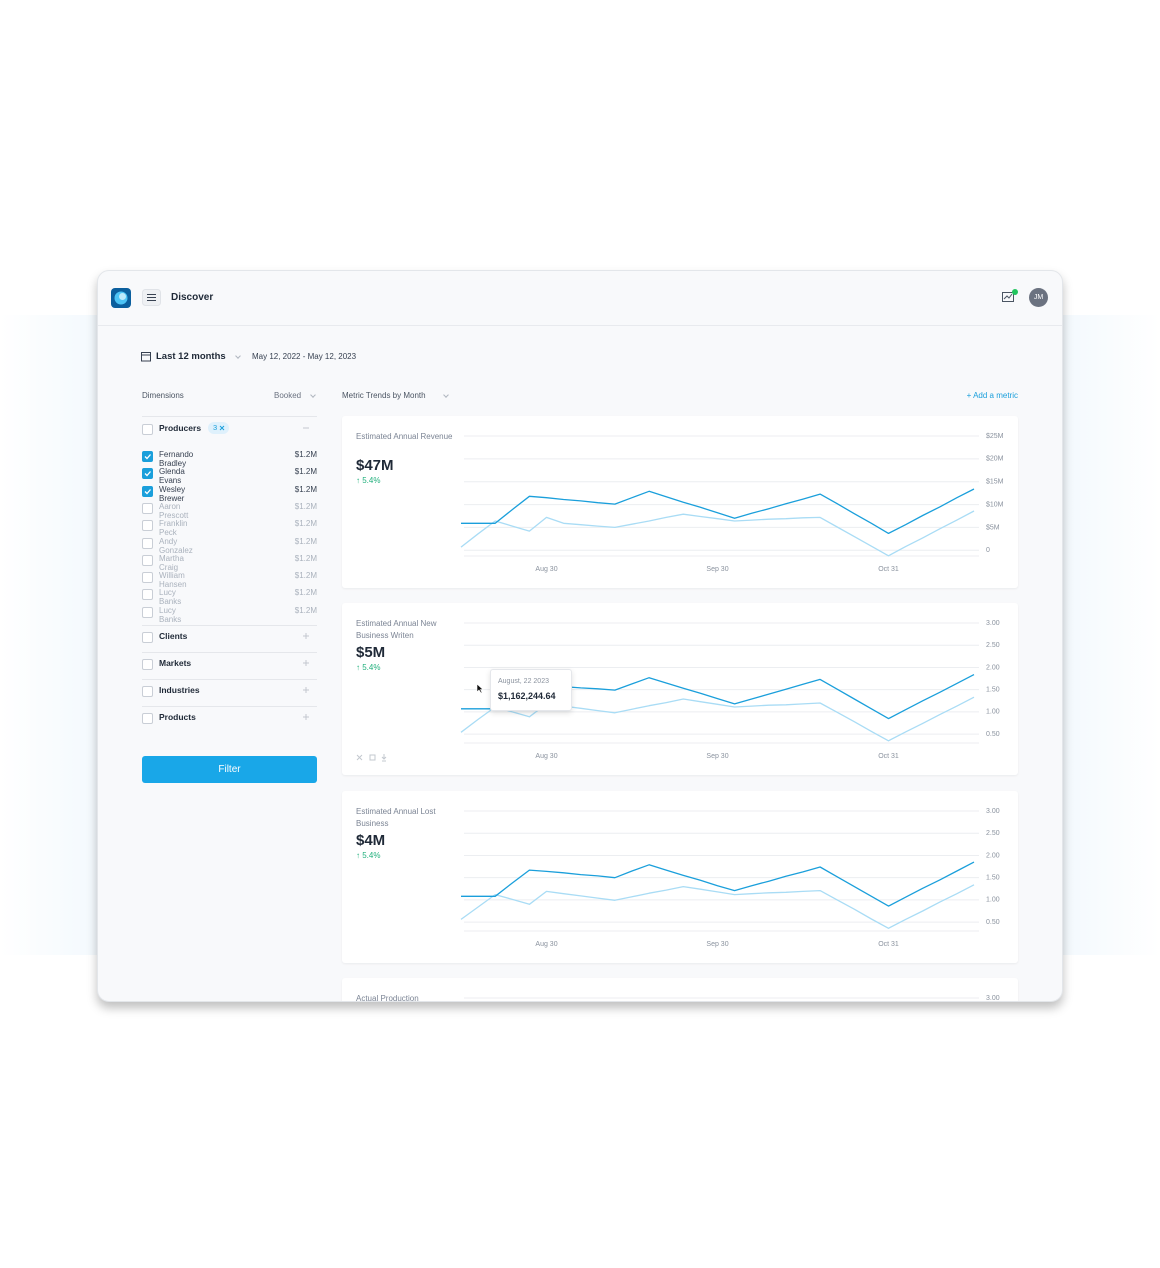 The width and height of the screenshot is (1160, 1268). What do you see at coordinates (173, 580) in the screenshot?
I see `item-label: William Hansen` at bounding box center [173, 580].